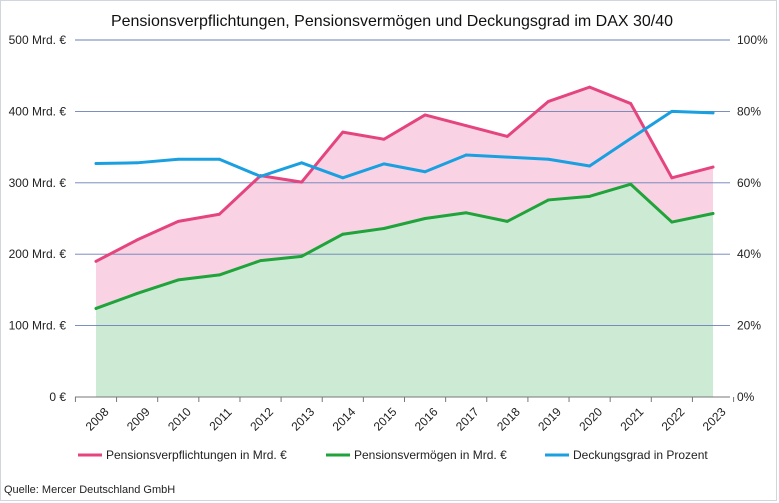 This screenshot has height=503, width=779. What do you see at coordinates (673, 419) in the screenshot?
I see `x-tick-label: 2022` at bounding box center [673, 419].